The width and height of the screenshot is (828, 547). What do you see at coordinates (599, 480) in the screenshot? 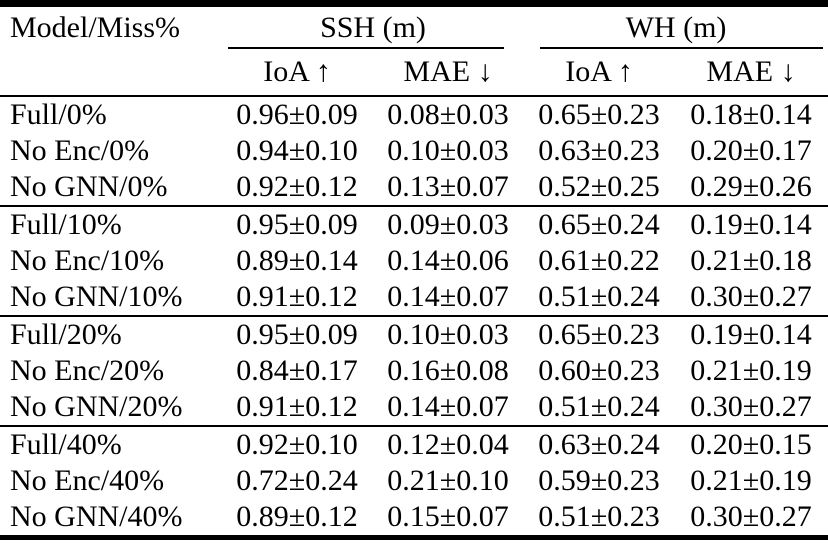
I see `cell-wh-ioa: 0.59±0.23` at bounding box center [599, 480].